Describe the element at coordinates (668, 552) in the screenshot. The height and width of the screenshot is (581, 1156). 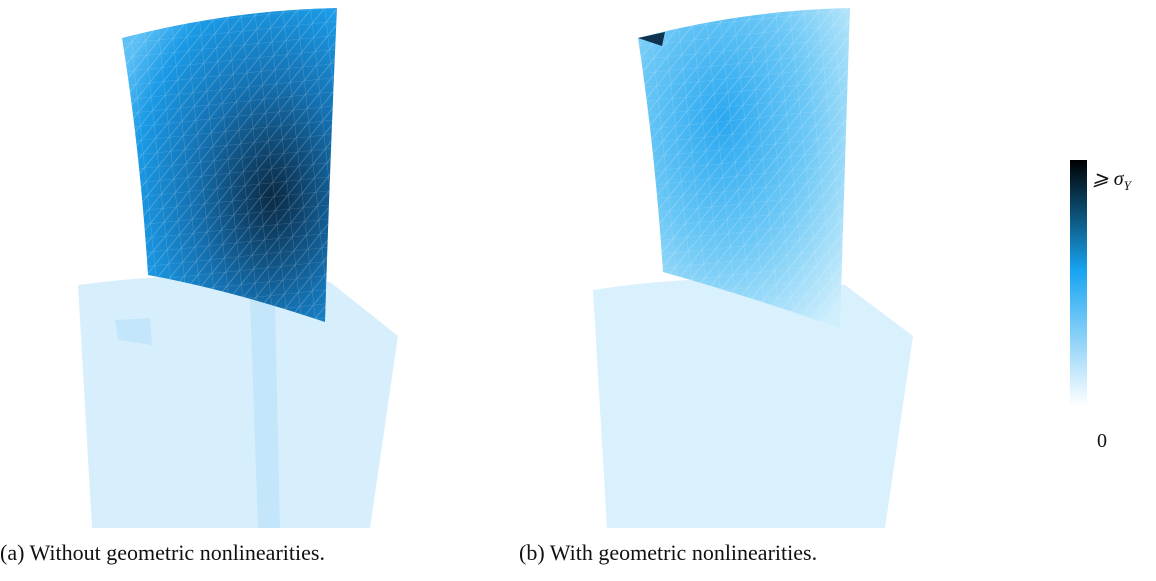
I see `caption: (b) With geometric nonlinearities.` at that location.